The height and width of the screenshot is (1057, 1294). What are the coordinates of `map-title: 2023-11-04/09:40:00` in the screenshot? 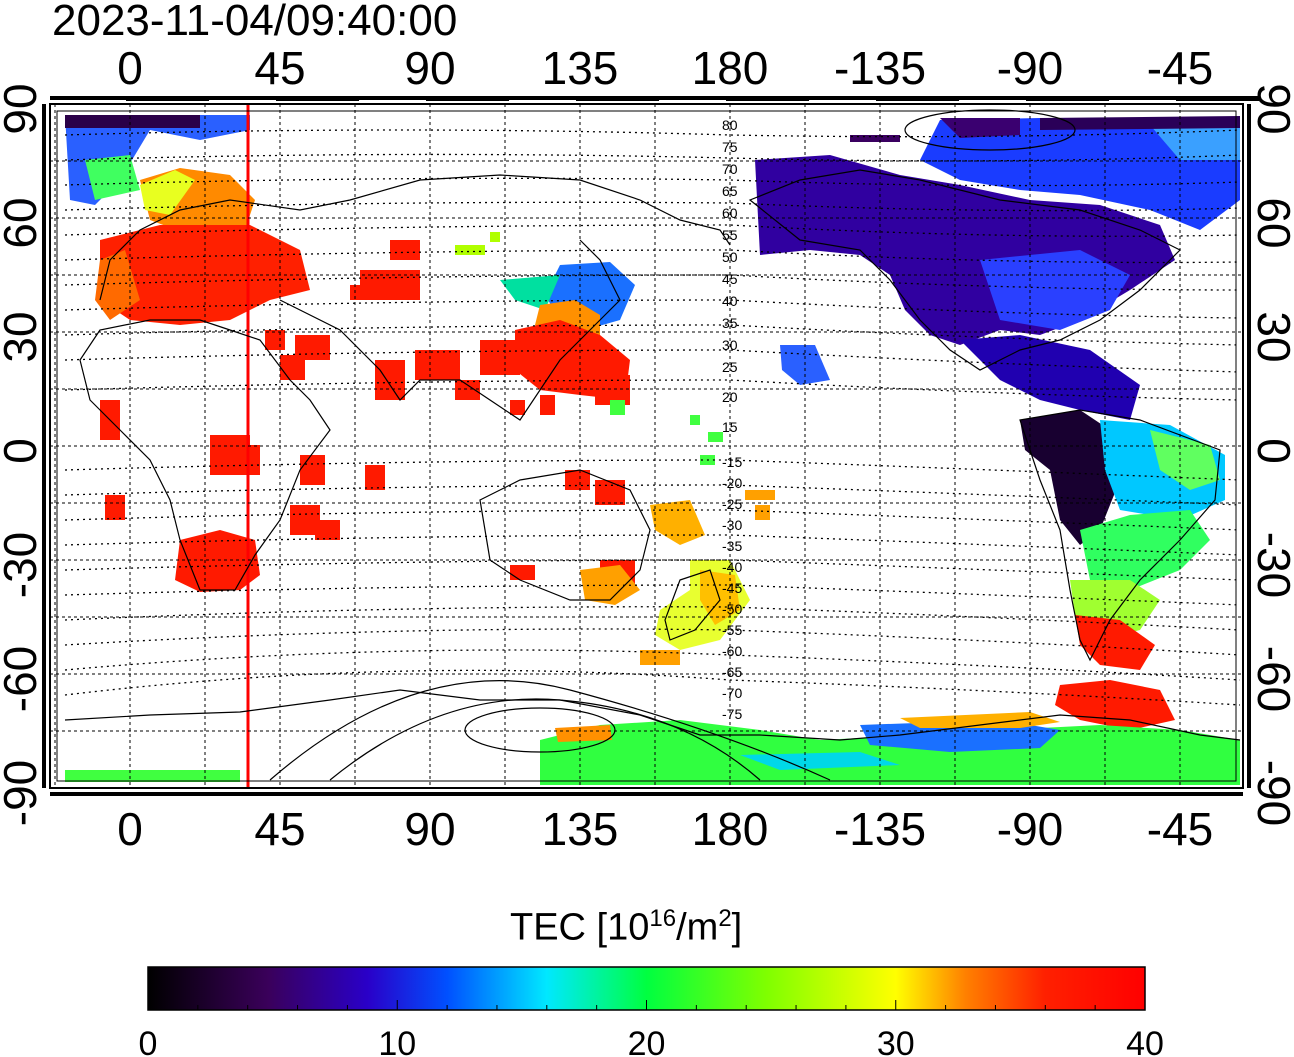 It's located at (255, 22).